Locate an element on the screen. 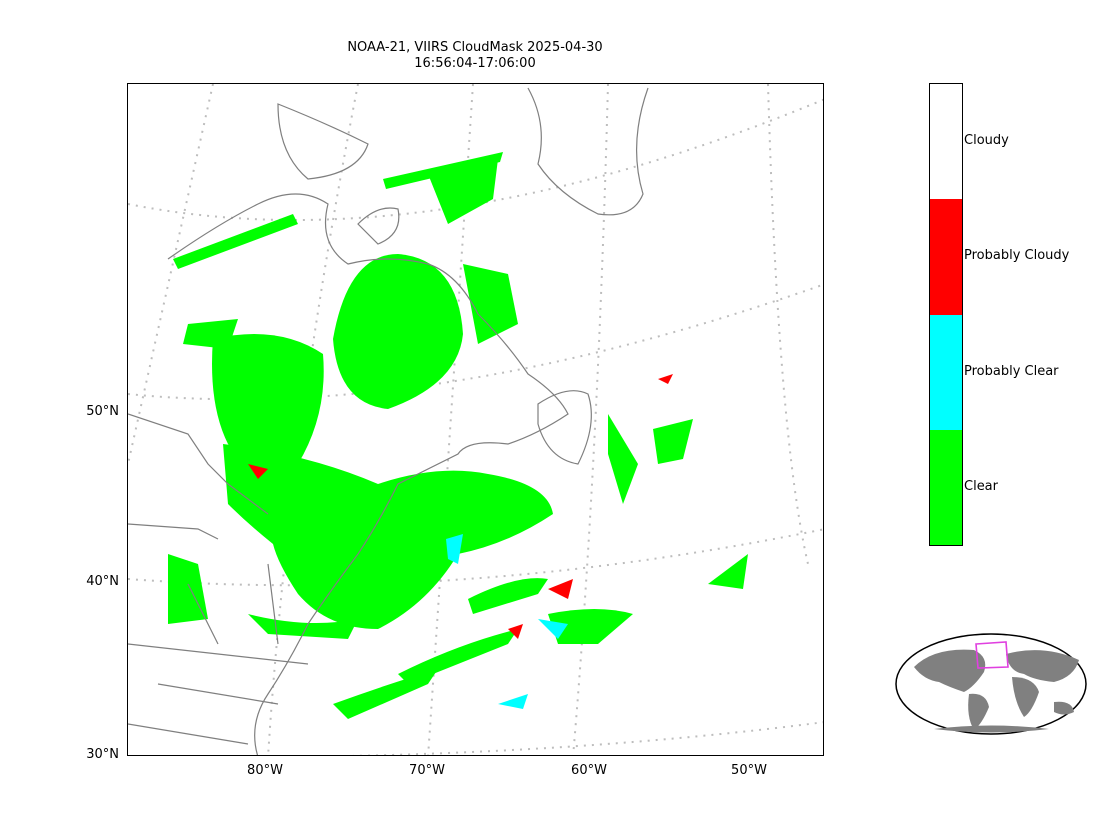 This screenshot has width=1120, height=840. lon-label-50w: 50°W is located at coordinates (749, 770).